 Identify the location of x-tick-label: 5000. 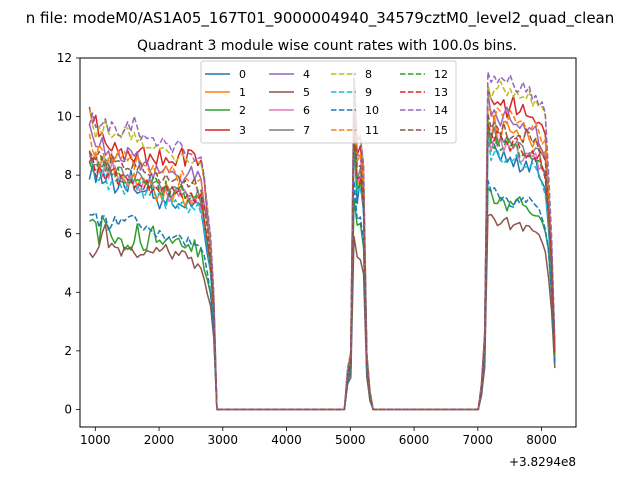
(350, 440).